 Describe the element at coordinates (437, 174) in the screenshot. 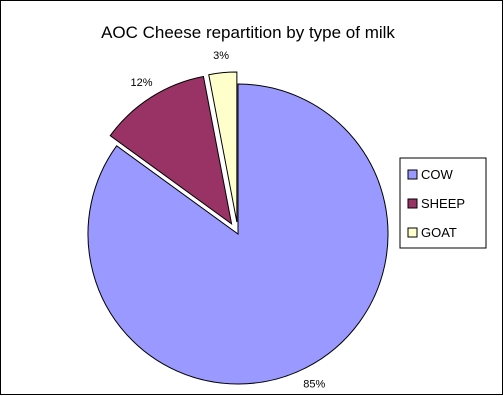

I see `legend-label-cow: COW` at that location.